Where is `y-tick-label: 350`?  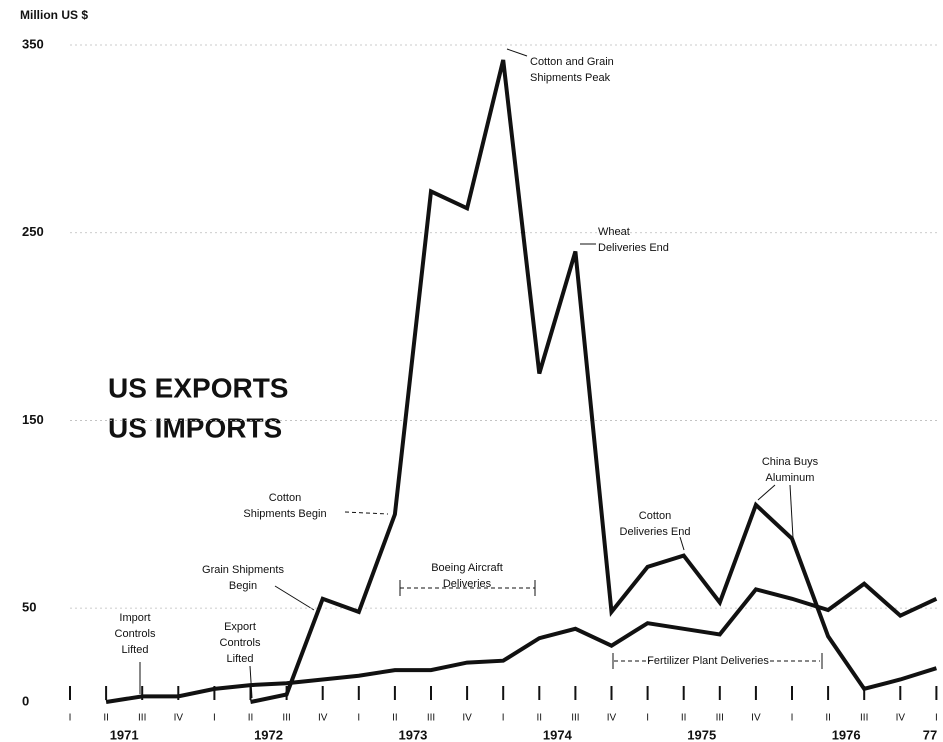
y-tick-label: 350 is located at coordinates (33, 43).